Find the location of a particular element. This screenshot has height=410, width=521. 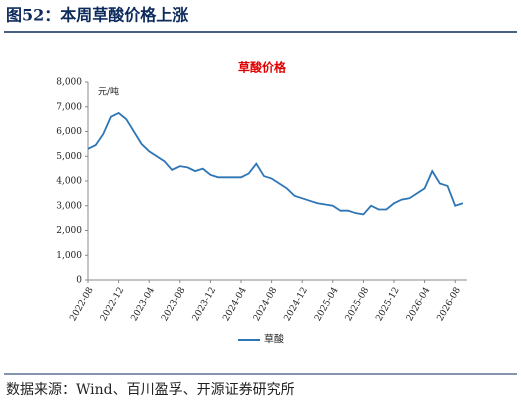

x-tick-label: 2025-04 is located at coordinates (326, 305).